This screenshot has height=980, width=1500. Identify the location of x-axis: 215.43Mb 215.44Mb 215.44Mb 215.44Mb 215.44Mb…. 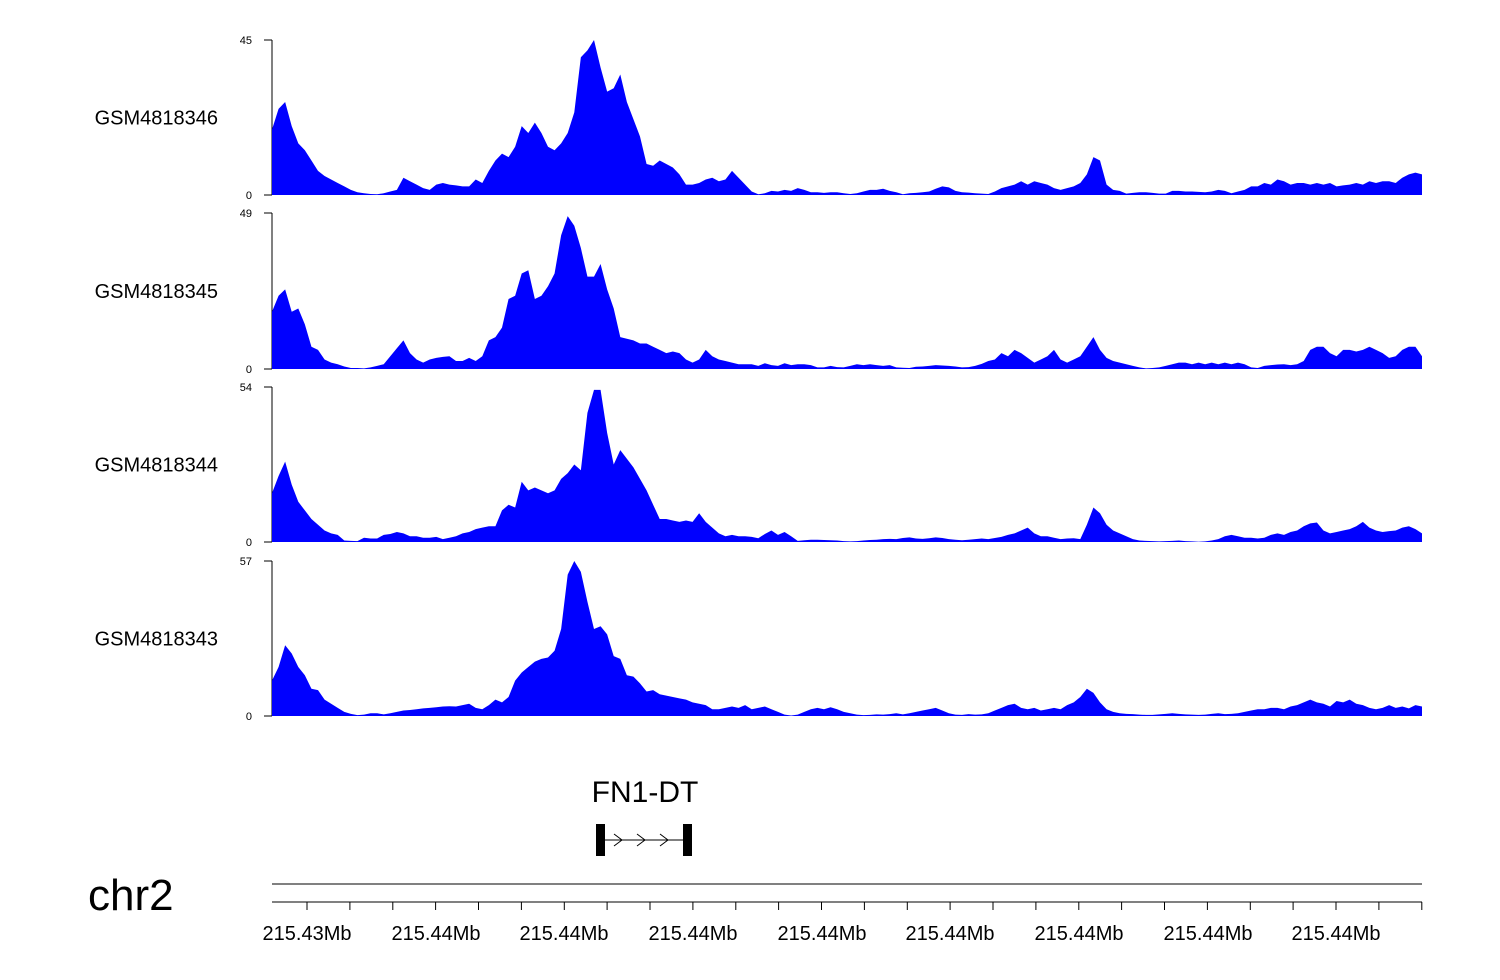
(843, 923).